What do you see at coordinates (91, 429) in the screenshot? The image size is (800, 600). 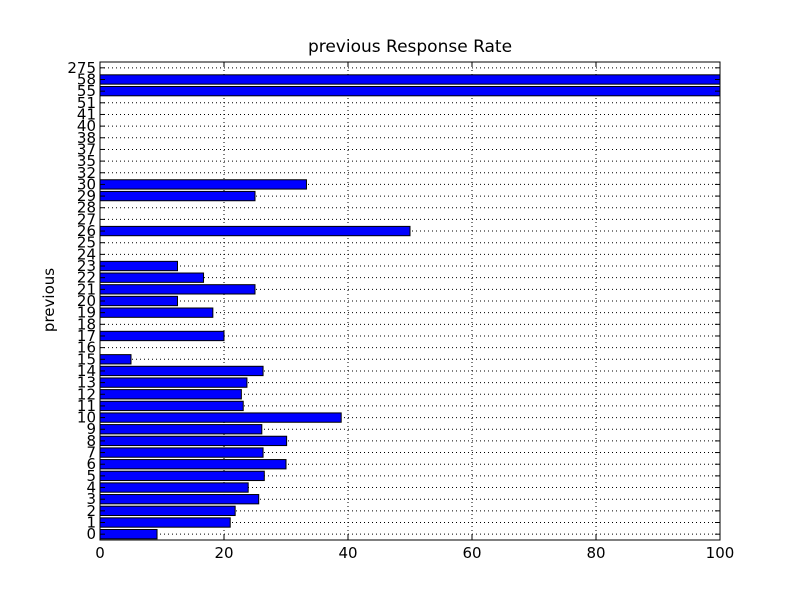 I see `y-tick-label: 9` at bounding box center [91, 429].